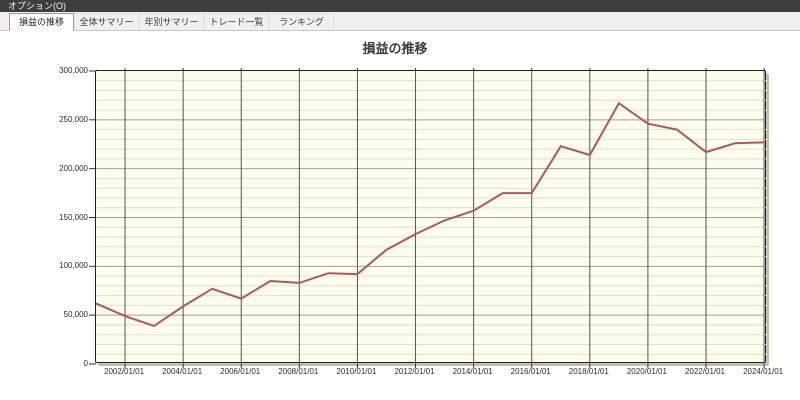  I want to click on y-axis-tick-label: 0, so click(85, 363).